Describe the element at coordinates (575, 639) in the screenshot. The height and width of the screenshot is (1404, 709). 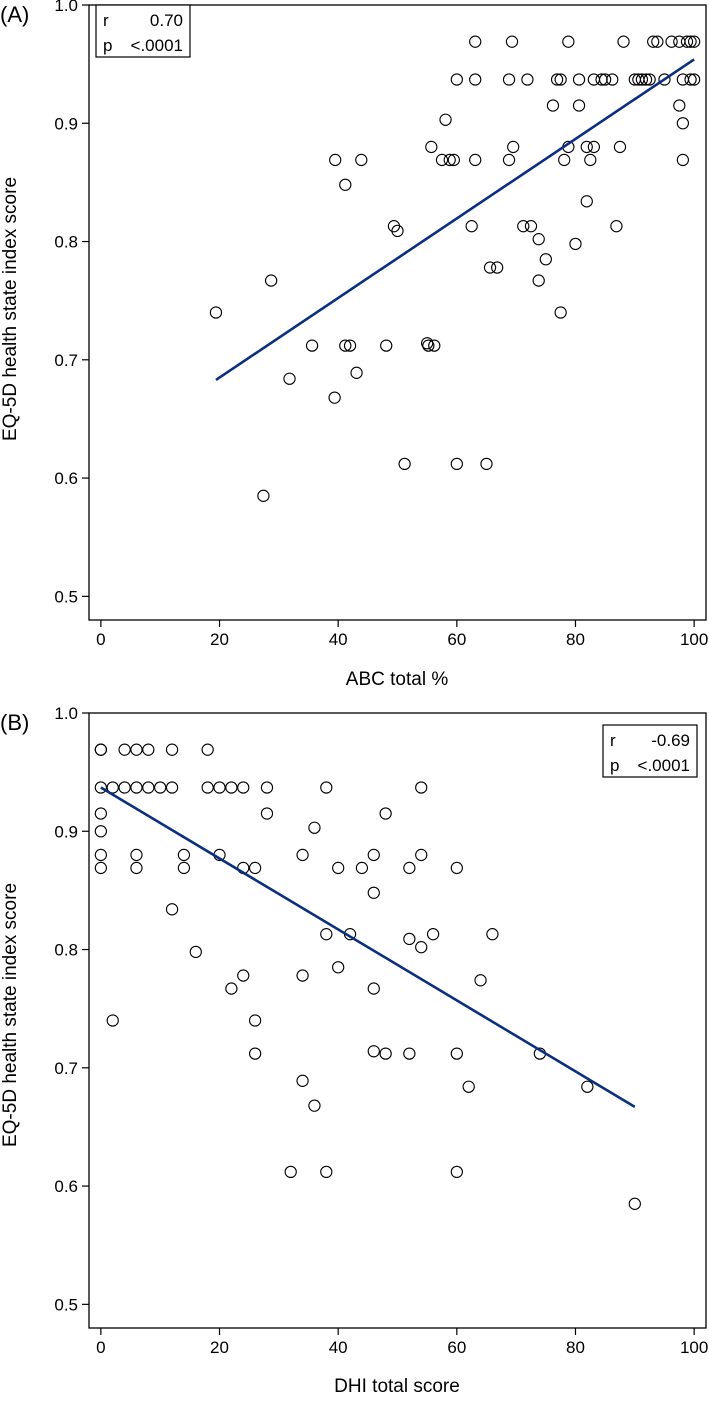
I see `panel-a-x-tick-label: 80` at that location.